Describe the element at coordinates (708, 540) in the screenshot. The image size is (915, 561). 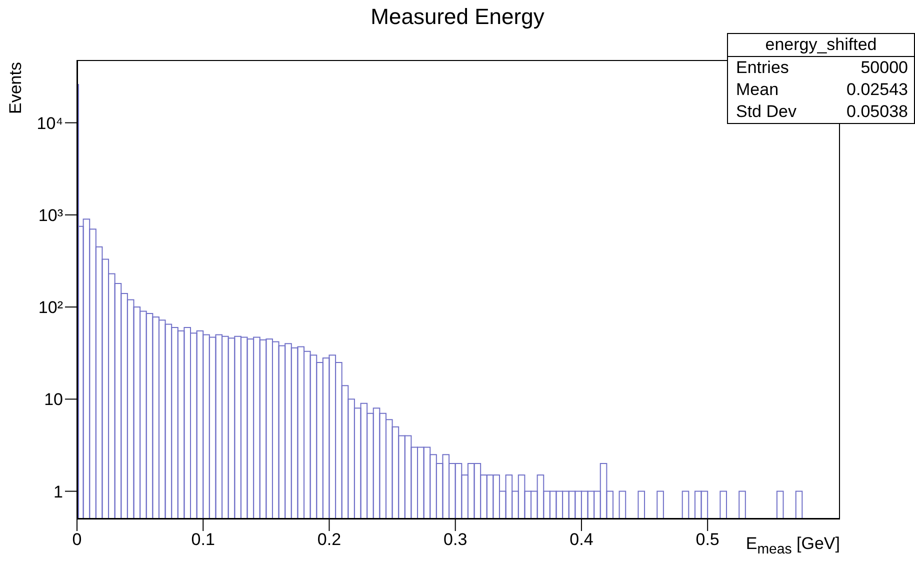
I see `x-tick-label: 0.5` at that location.